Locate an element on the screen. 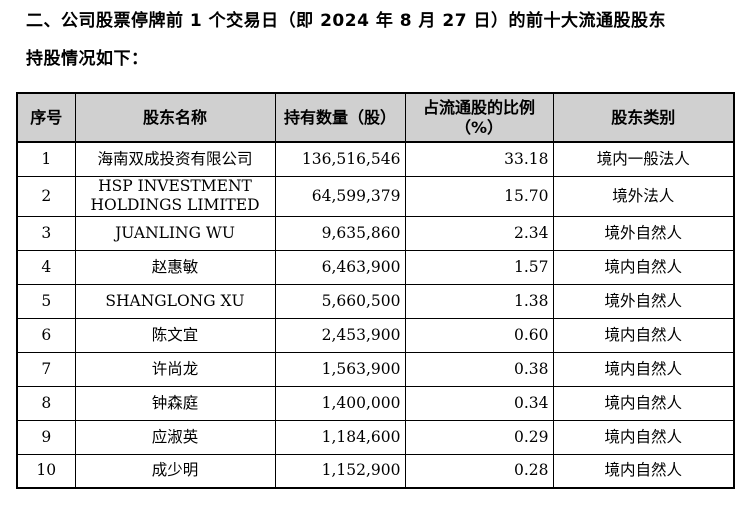 This screenshot has height=506, width=750. cell-name: 应淑英 is located at coordinates (175, 437).